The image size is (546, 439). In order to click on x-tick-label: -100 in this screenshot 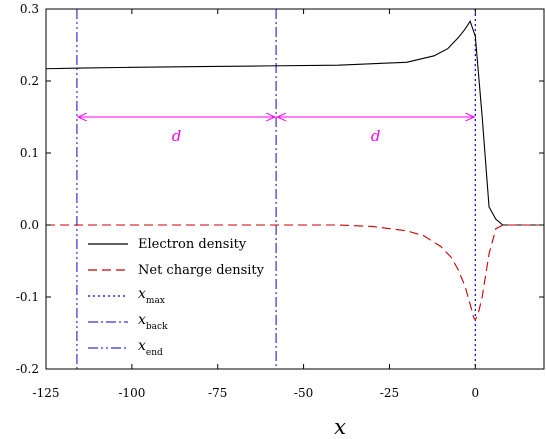, I will do `click(131, 393)`.